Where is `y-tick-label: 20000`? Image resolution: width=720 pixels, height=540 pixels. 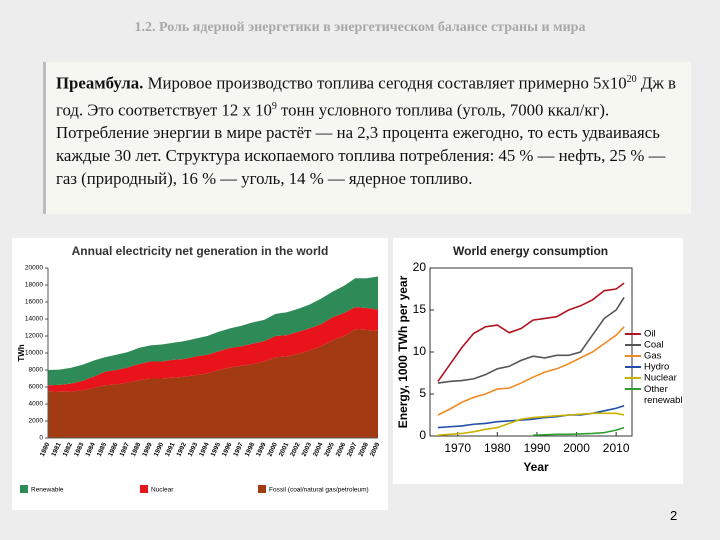 y-tick-label: 20000 is located at coordinates (34, 268).